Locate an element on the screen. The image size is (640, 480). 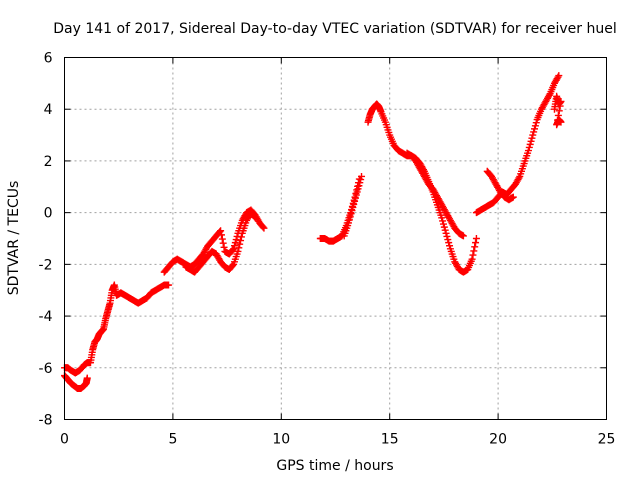
y-tick-label: -4 is located at coordinates (46, 317).